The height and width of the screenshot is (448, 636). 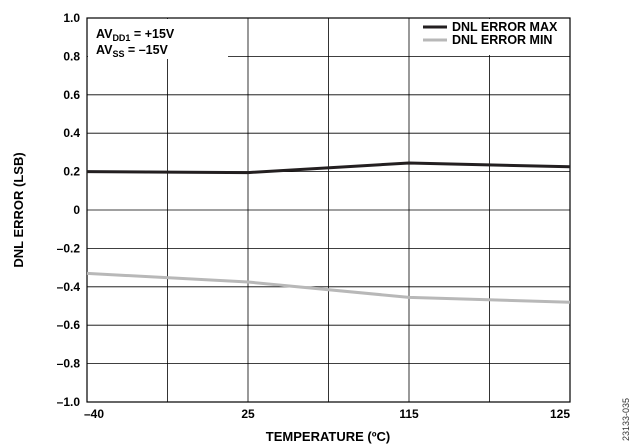 I want to click on y-tick-label: 1.0, so click(x=71, y=18).